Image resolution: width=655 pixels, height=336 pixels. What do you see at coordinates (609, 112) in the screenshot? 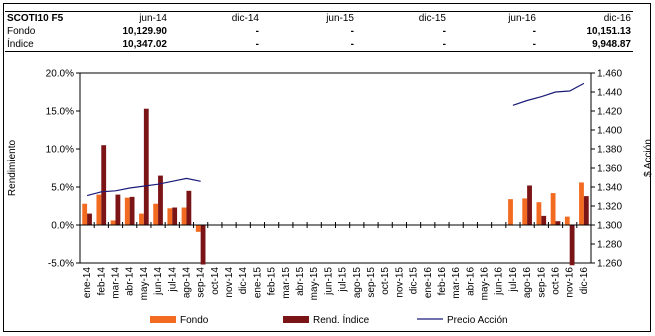
I see `y2-tick-label: 1.420` at bounding box center [609, 112].